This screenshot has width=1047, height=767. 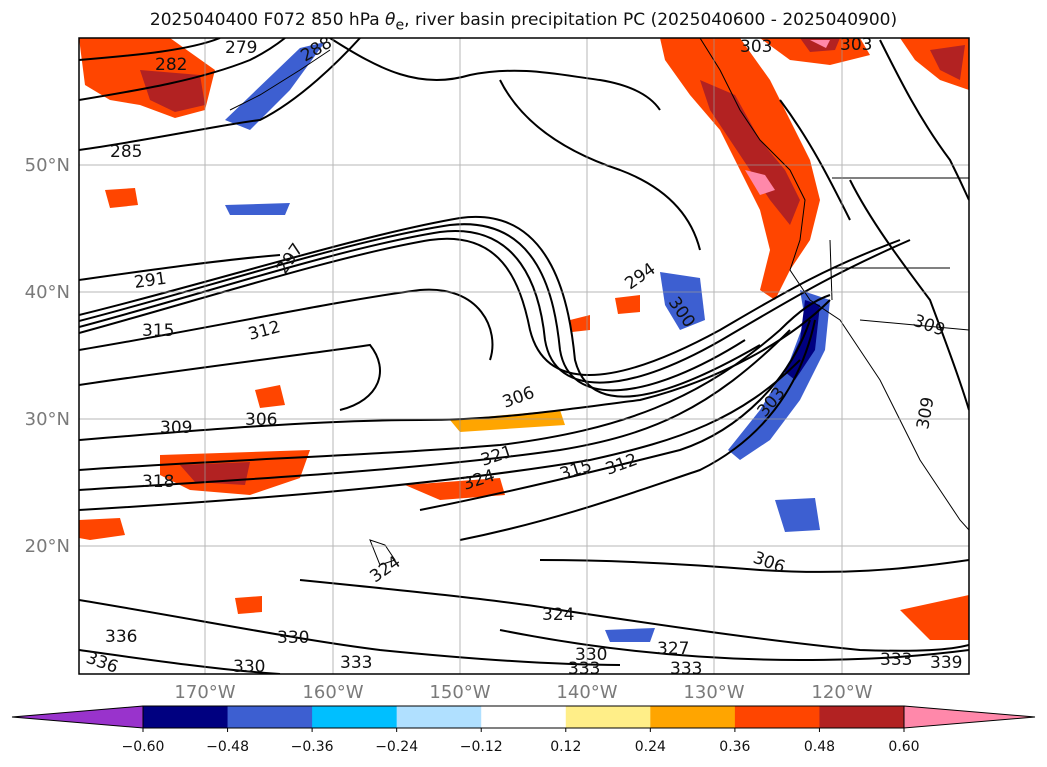 What do you see at coordinates (312, 747) in the screenshot?
I see `colorbar-tick-label: −0.36` at bounding box center [312, 747].